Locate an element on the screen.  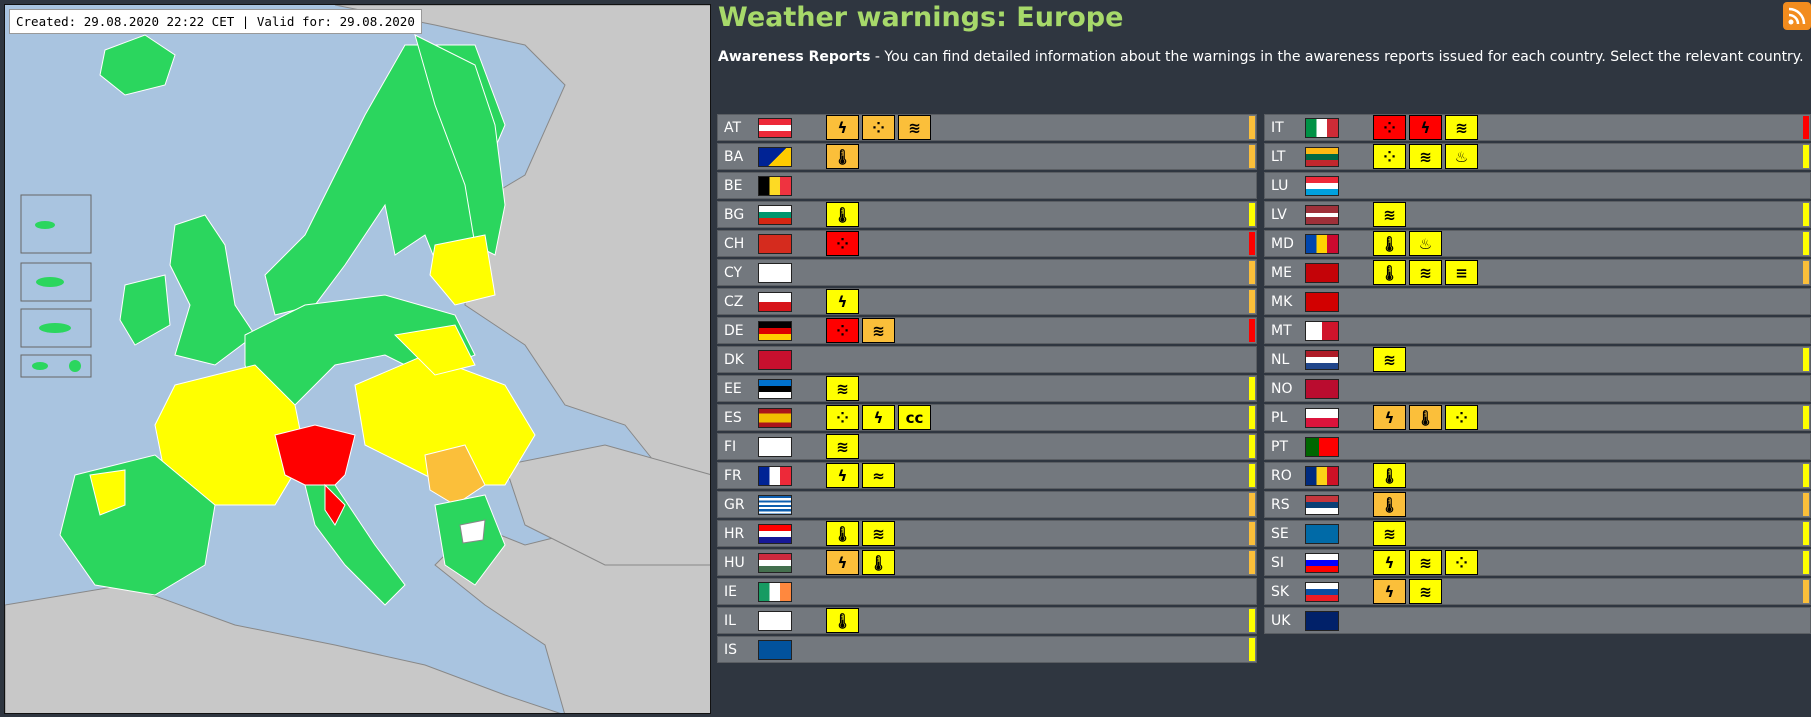
flag-gr-icon is located at coordinates (775, 505).